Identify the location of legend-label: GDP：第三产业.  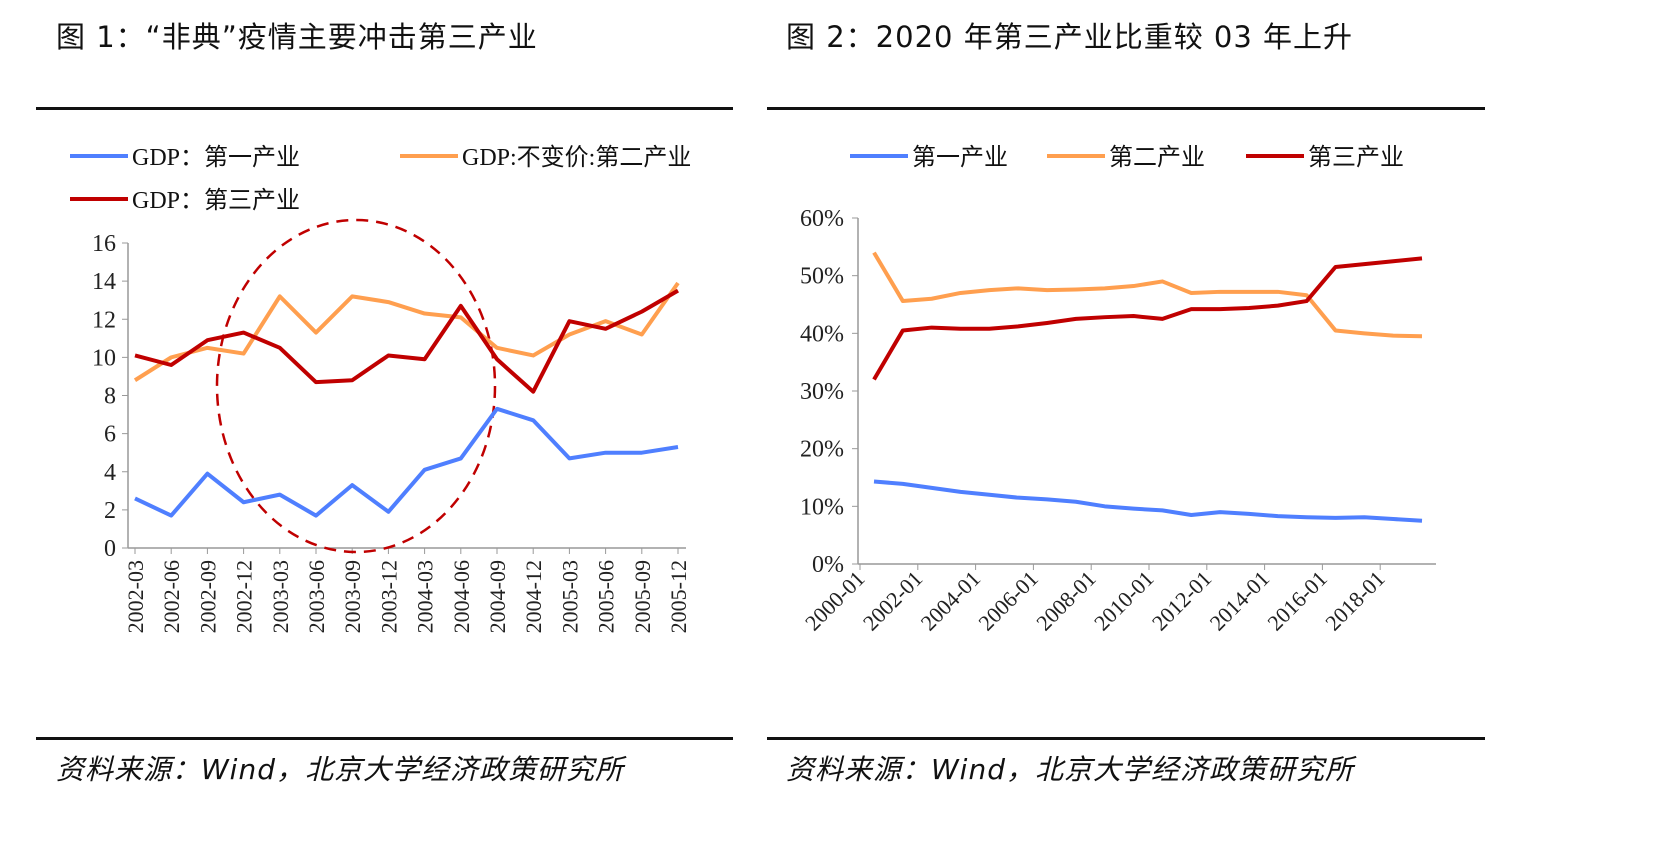
(216, 200).